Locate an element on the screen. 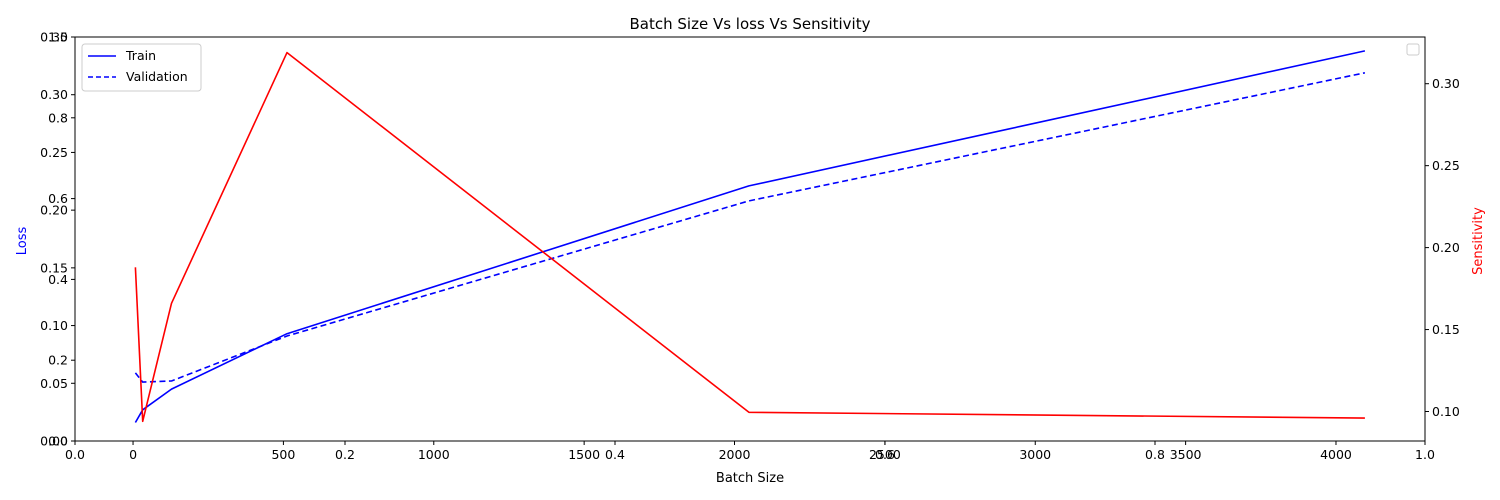 This screenshot has height=500, width=1500. y-right-tick-label: 0.10 is located at coordinates (1446, 411).